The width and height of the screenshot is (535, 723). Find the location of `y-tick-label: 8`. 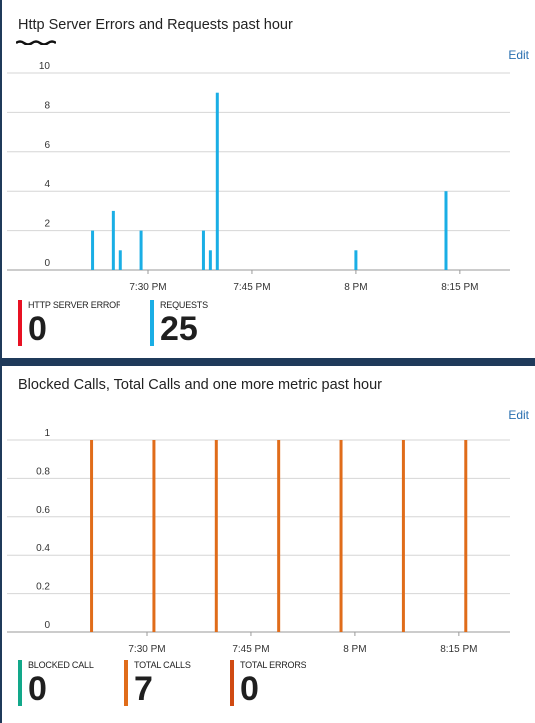

y-tick-label: 8 is located at coordinates (47, 105).